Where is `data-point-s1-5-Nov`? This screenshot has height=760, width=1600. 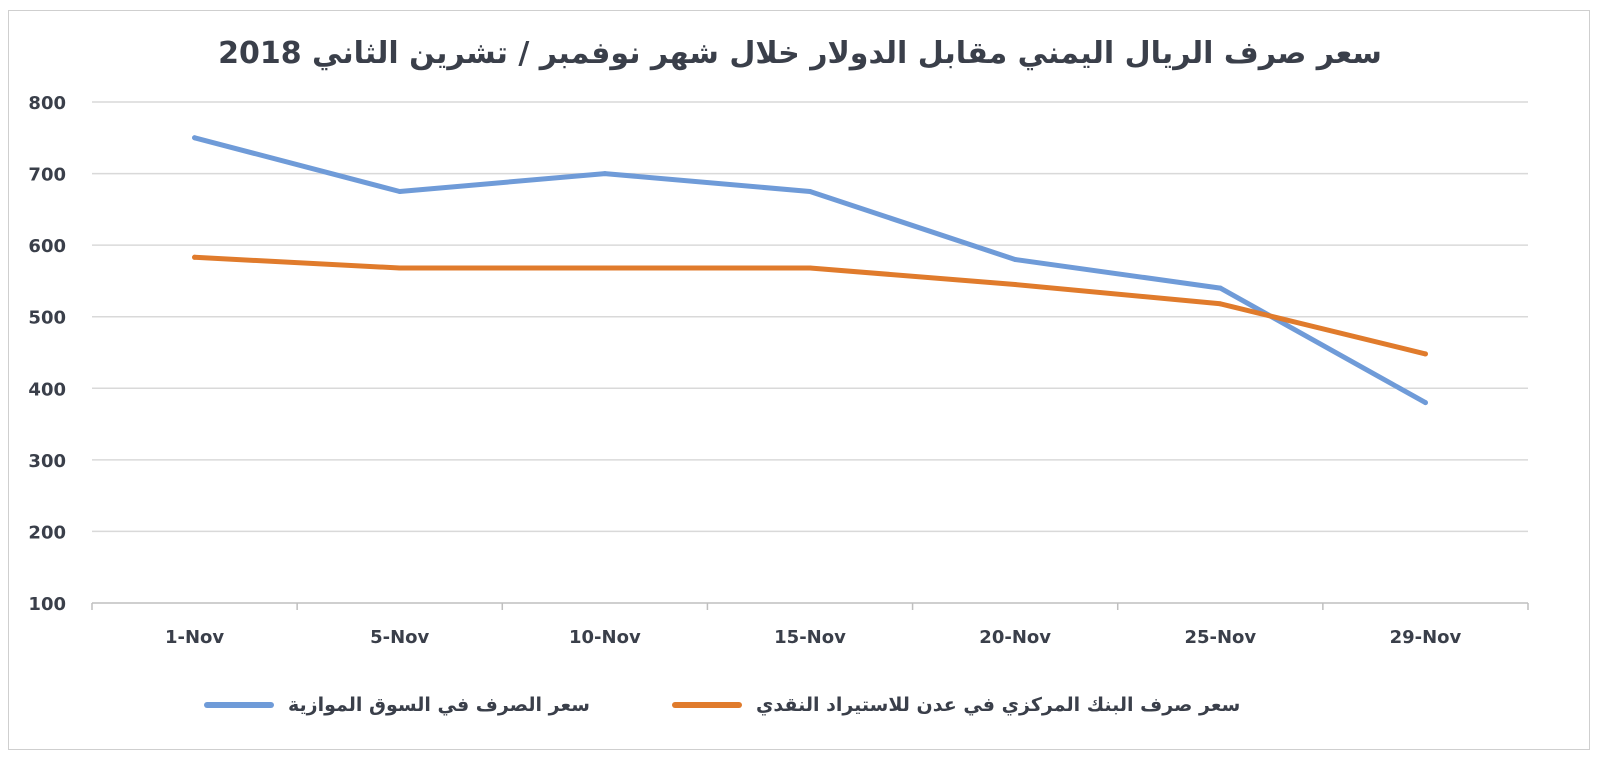
data-point-s1-5-Nov is located at coordinates (400, 268).